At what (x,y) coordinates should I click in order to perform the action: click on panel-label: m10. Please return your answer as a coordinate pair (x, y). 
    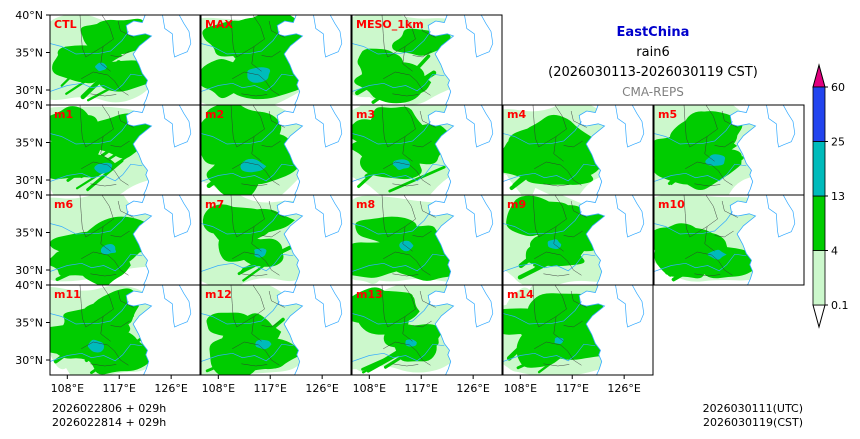
    Looking at the image, I should click on (671, 204).